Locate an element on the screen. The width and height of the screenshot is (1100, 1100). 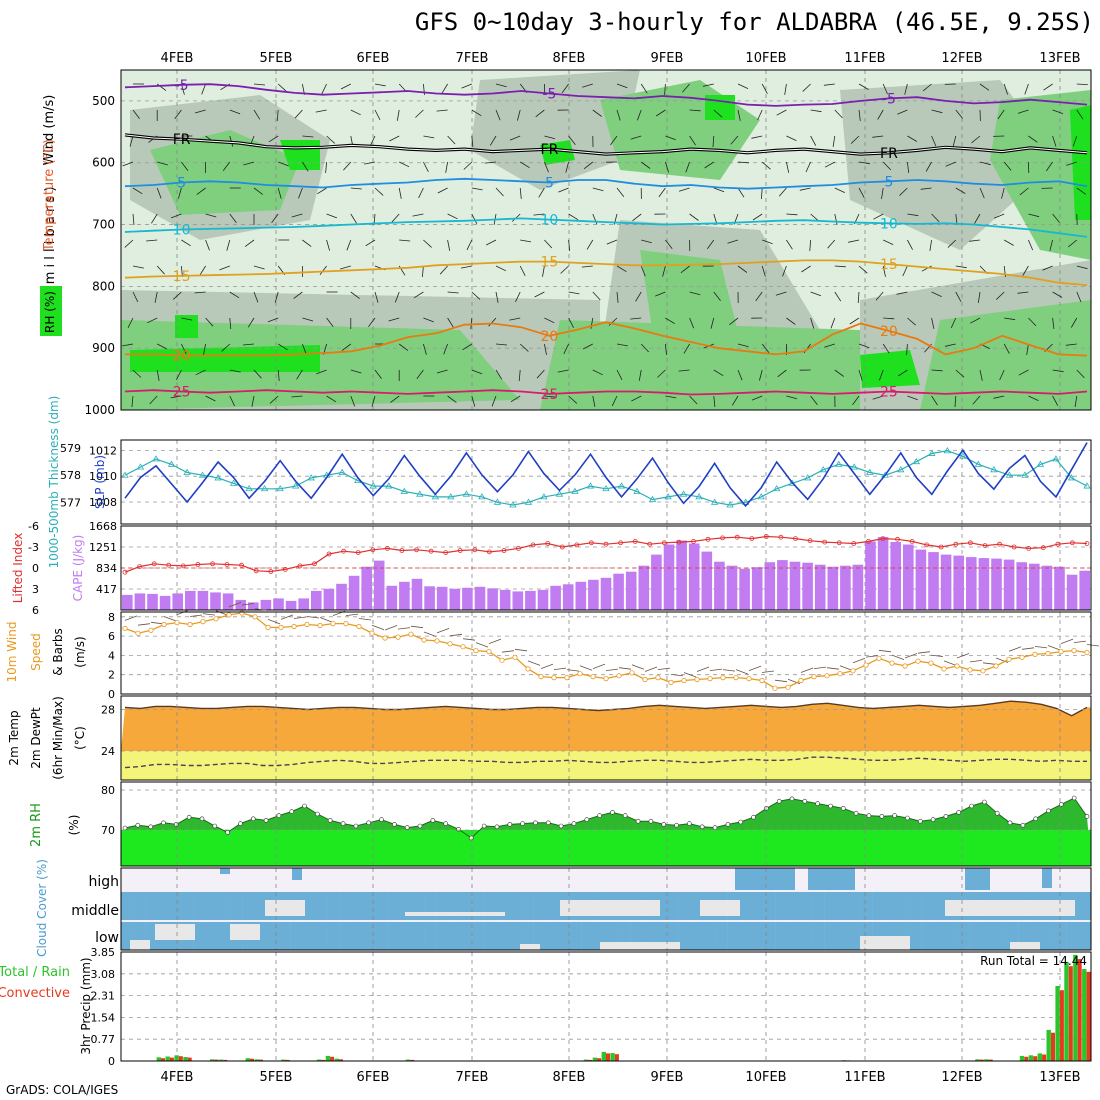
rh-shading is located at coordinates (555, 130).